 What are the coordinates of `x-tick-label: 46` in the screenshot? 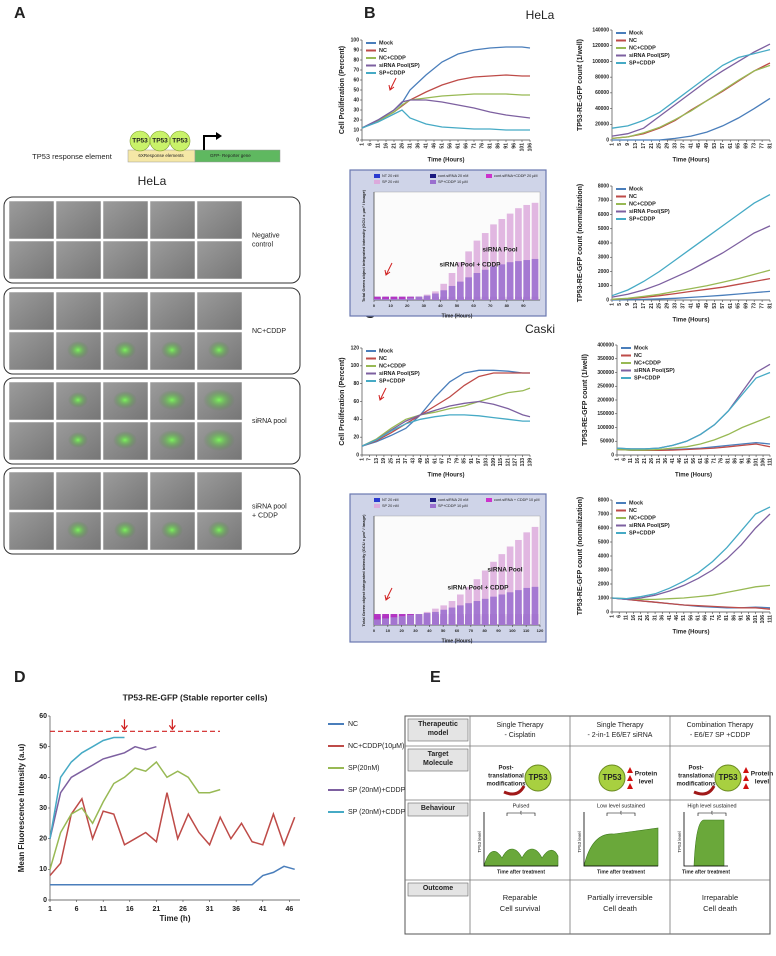 It's located at (289, 909).